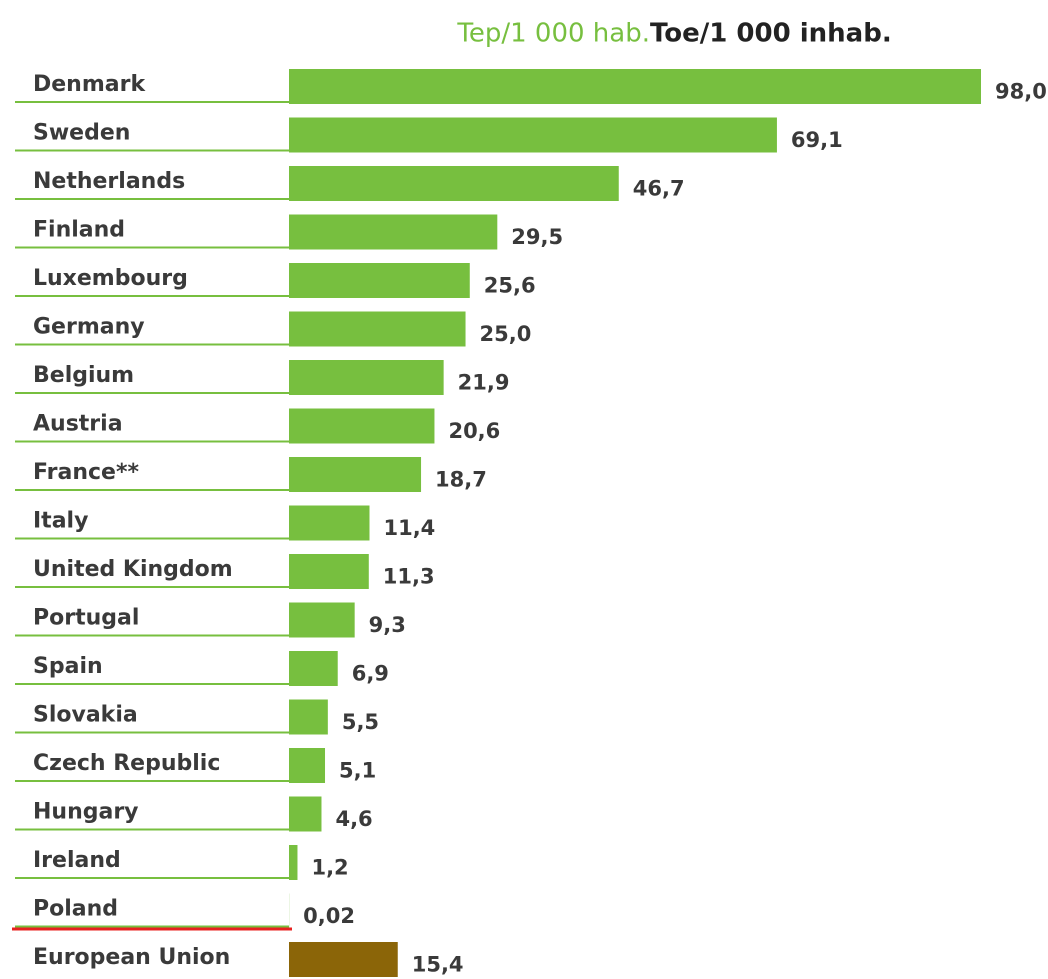 Image resolution: width=1048 pixels, height=979 pixels. What do you see at coordinates (817, 140) in the screenshot?
I see `value-label: 69,1` at bounding box center [817, 140].